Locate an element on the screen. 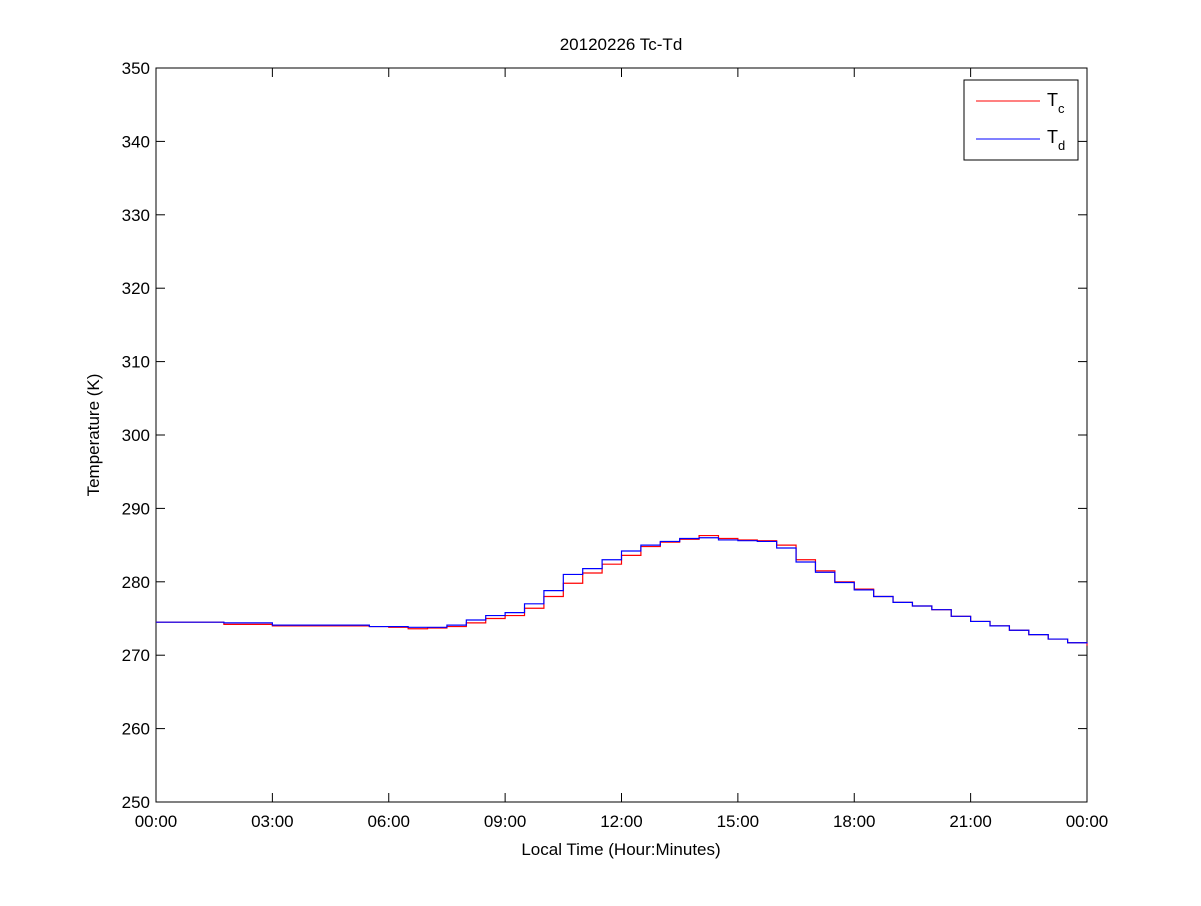 The image size is (1201, 906). legend-box is located at coordinates (1021, 120).